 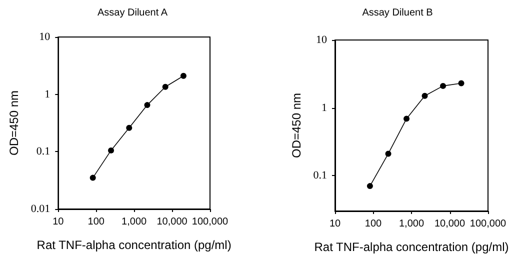 I want to click on chart-title: Assay Diluent A, so click(x=132, y=13).